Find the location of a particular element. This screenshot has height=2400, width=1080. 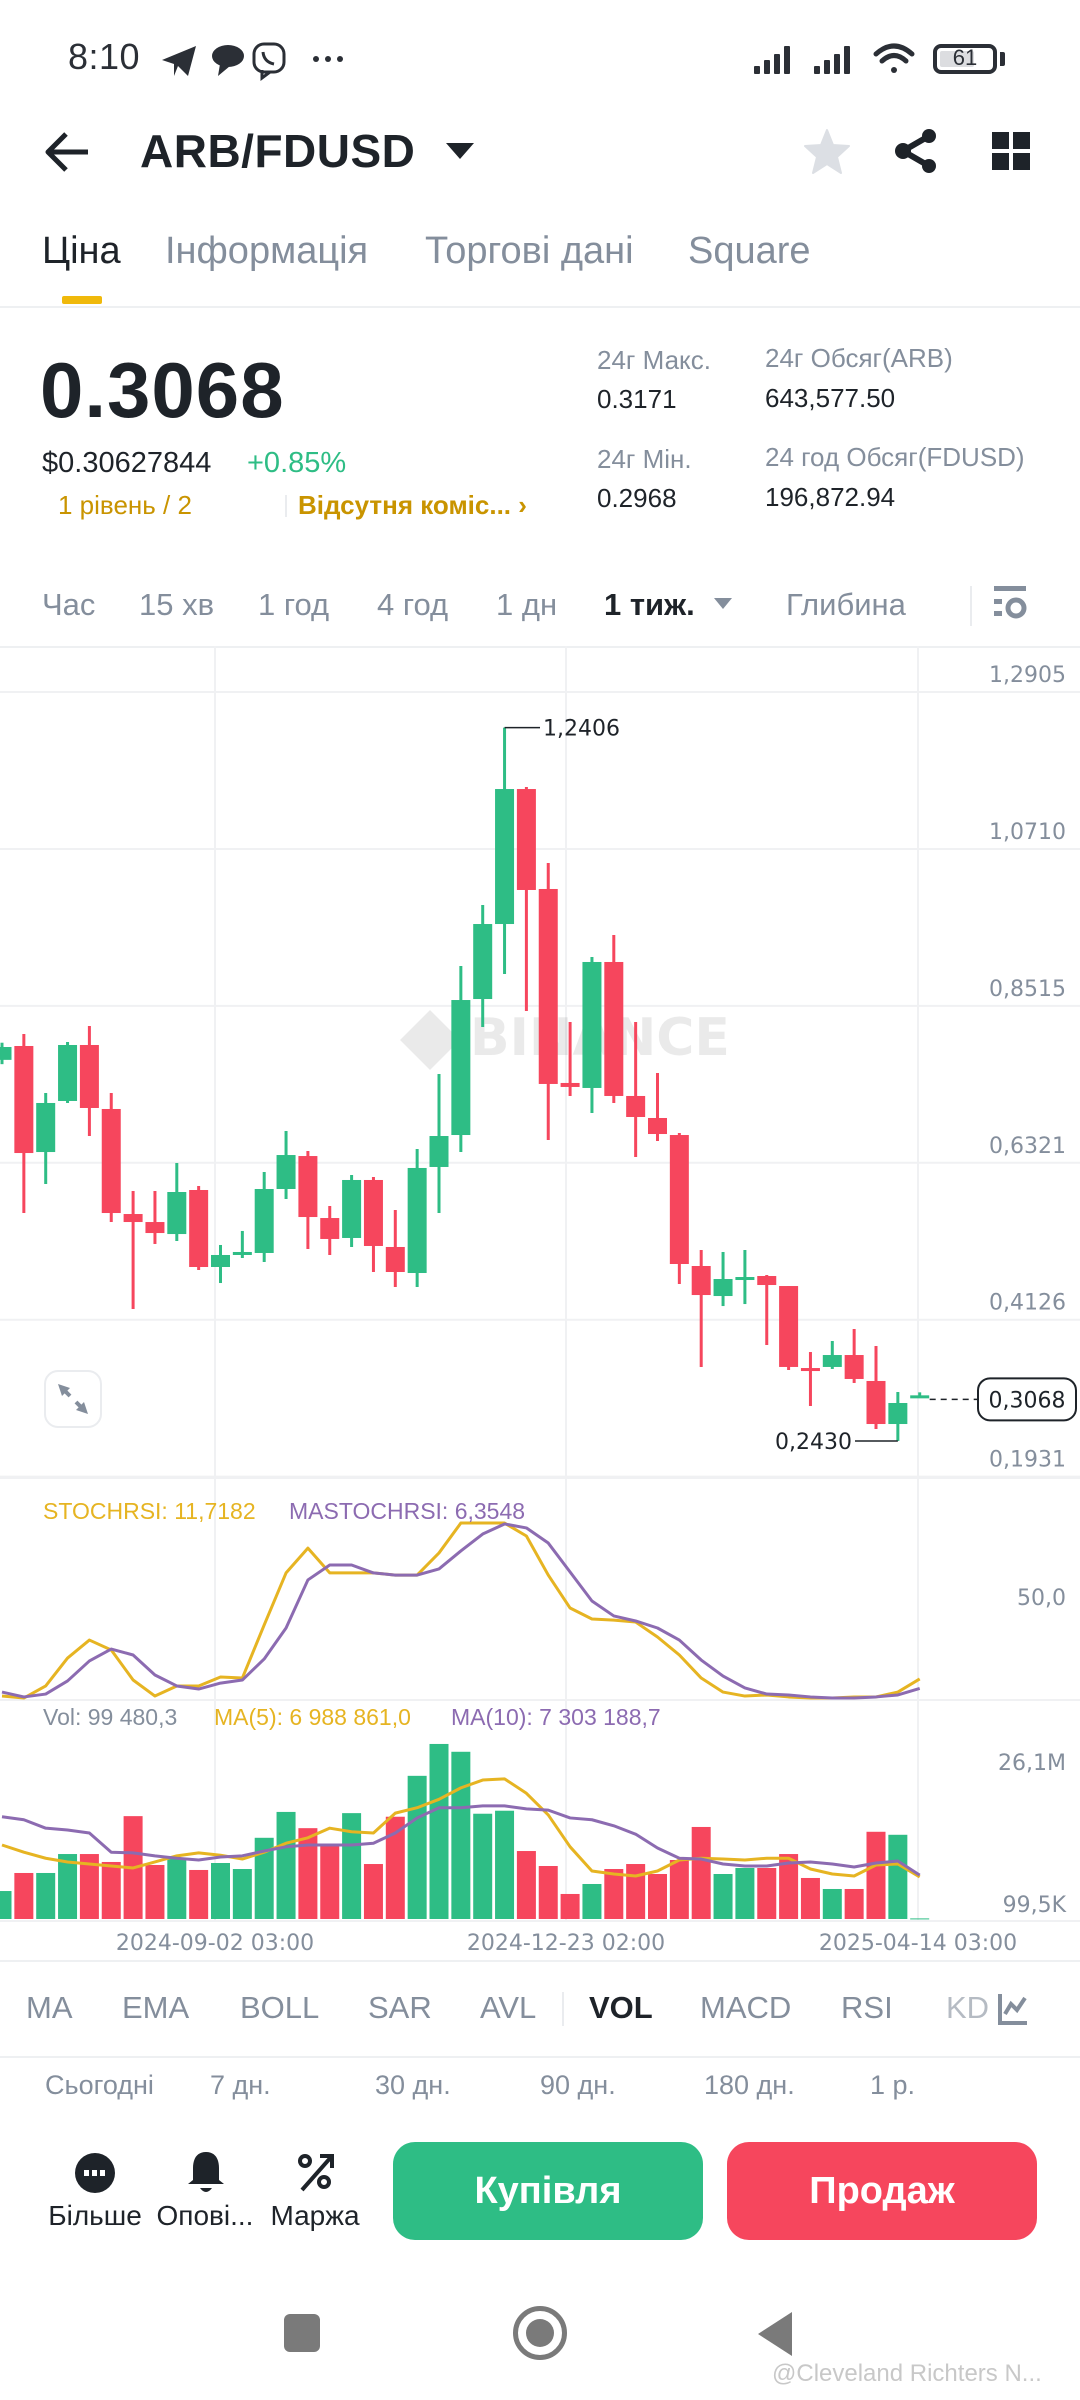

back-arrow-icon is located at coordinates (68, 152).